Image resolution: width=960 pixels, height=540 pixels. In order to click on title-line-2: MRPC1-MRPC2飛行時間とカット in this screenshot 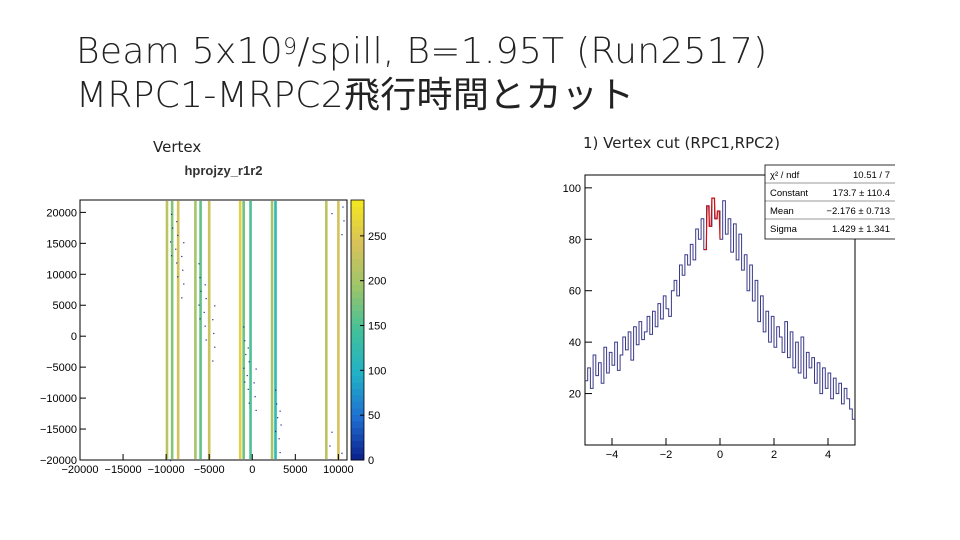, I will do `click(355, 95)`.